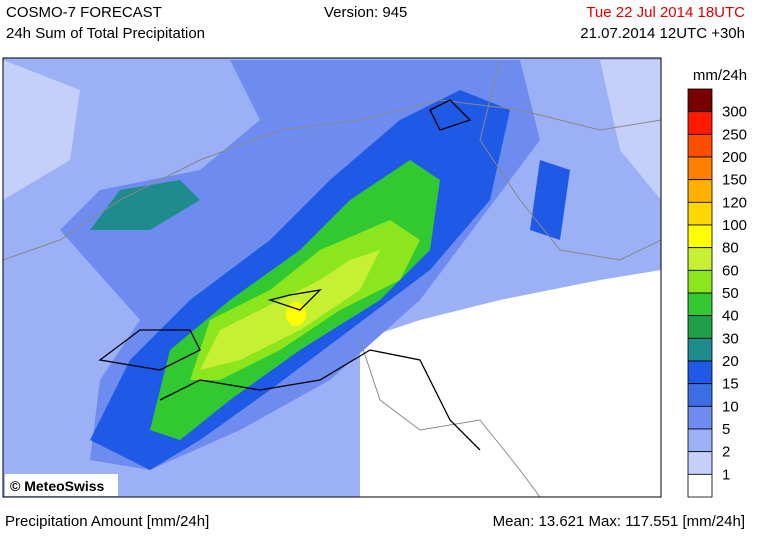 This screenshot has width=766, height=537. What do you see at coordinates (105, 33) in the screenshot?
I see `subtitle: 24h Sum of Total Precipitation` at bounding box center [105, 33].